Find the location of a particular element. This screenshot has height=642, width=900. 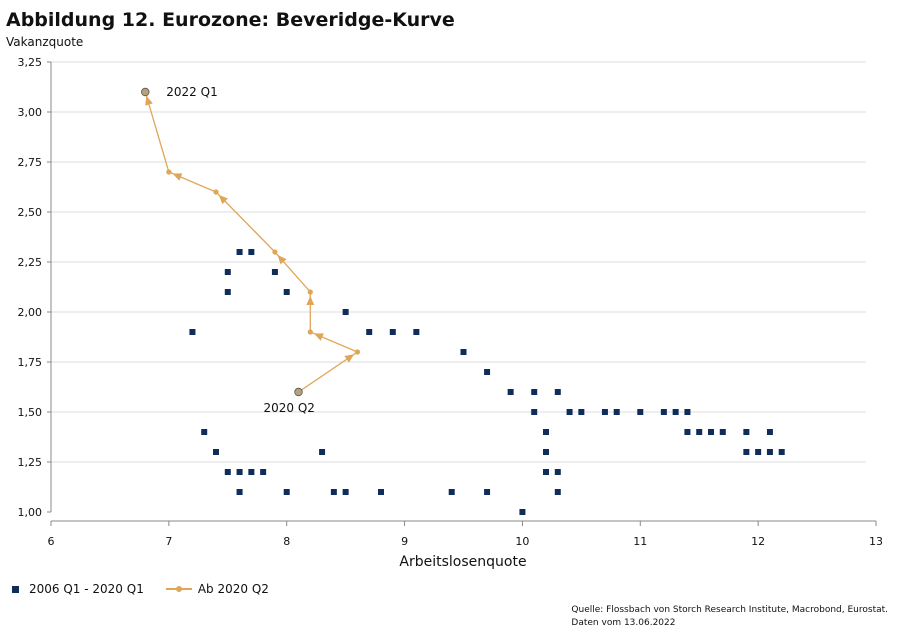

y-axis-label: Vakanzquote is located at coordinates (45, 42).